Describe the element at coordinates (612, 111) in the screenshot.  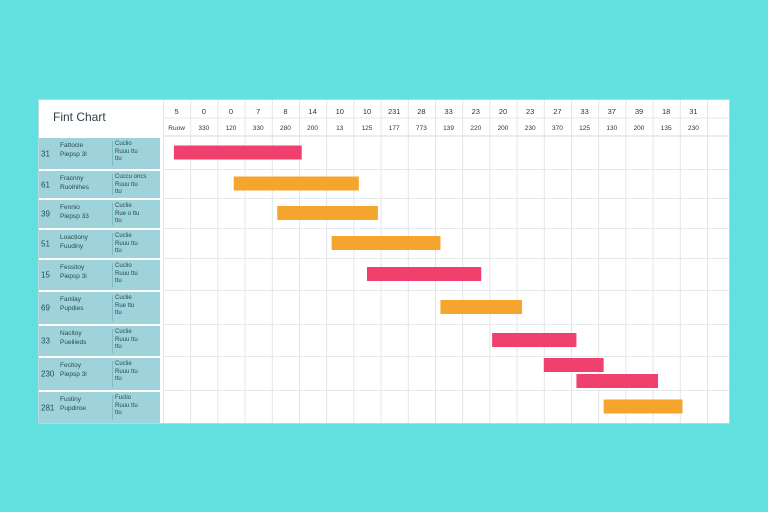
I see `column-label-top: 37` at that location.